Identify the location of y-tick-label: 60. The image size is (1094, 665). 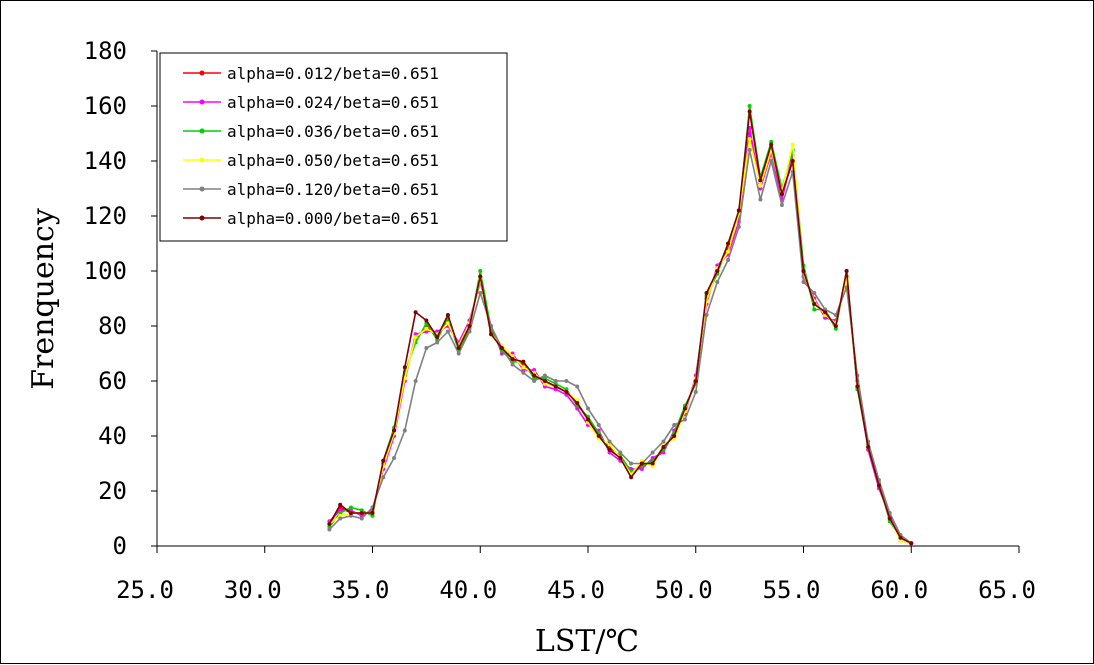
(112, 381).